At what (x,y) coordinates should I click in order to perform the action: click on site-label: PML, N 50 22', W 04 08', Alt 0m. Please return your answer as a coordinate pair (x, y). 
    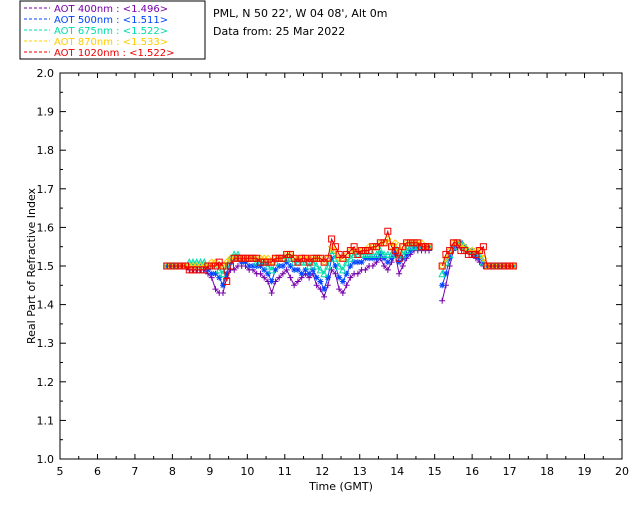
    Looking at the image, I should click on (300, 13).